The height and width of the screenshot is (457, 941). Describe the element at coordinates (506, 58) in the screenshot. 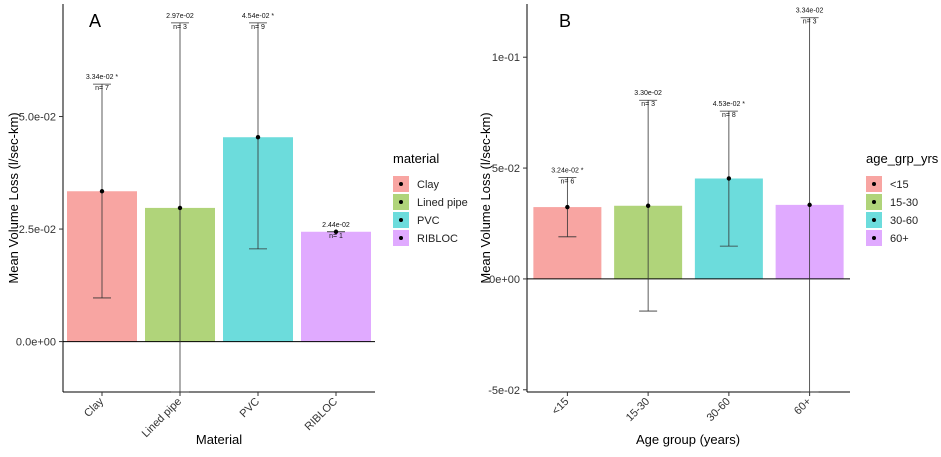

I see `y-tick-label: 1e-01` at that location.